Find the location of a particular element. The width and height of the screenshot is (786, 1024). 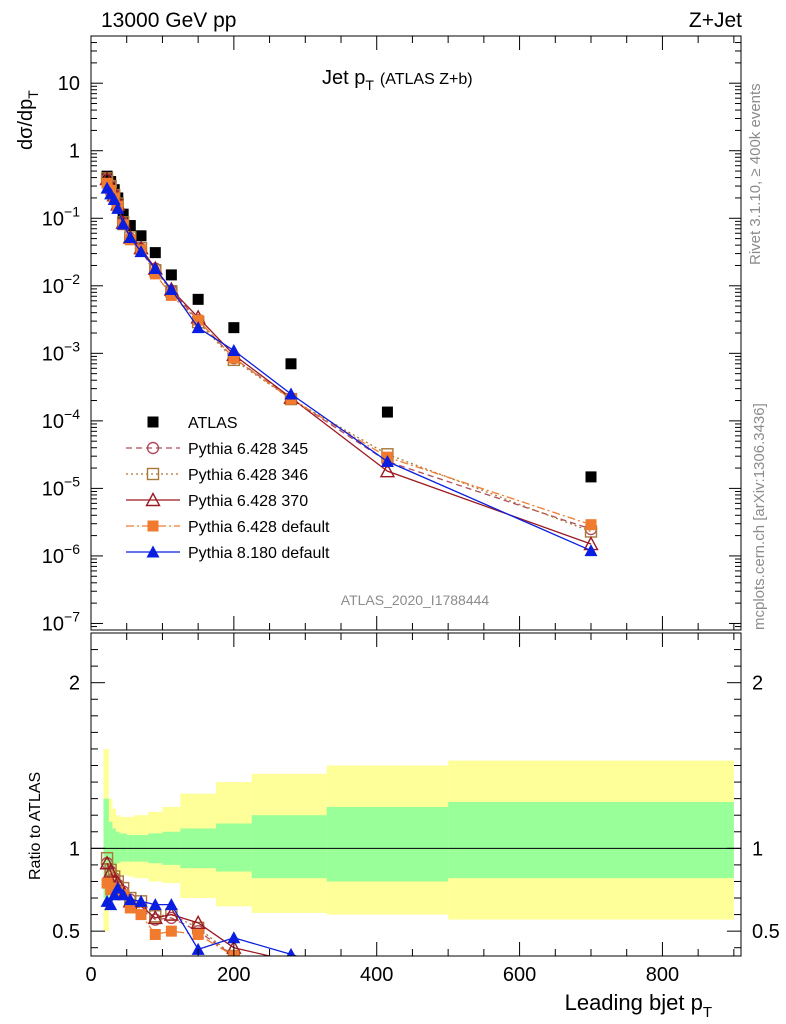

ratio-series-p8 is located at coordinates (199, 918).